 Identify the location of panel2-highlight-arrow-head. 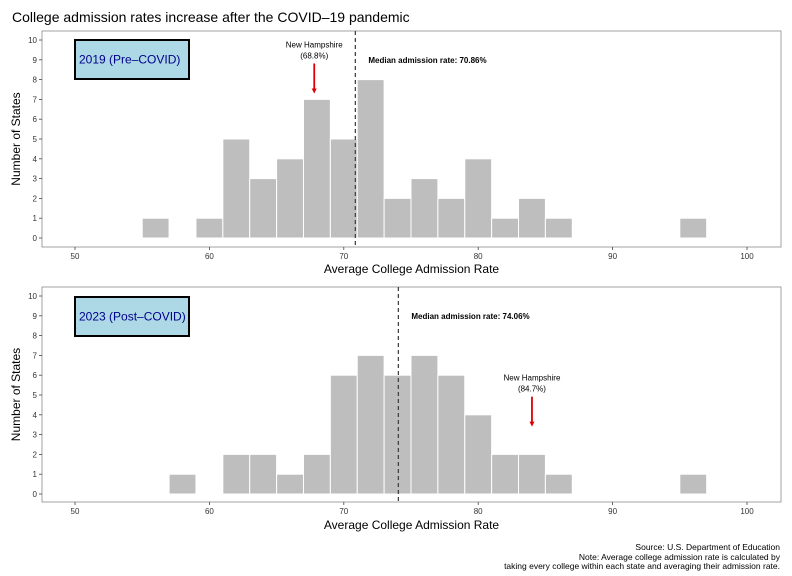
(532, 424).